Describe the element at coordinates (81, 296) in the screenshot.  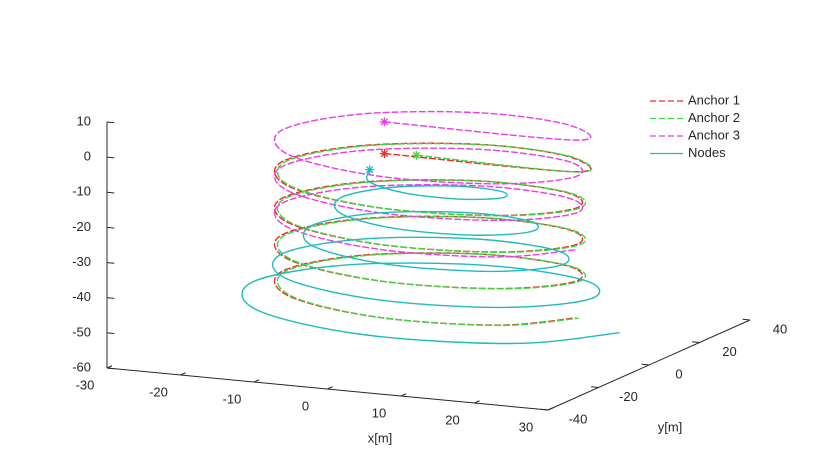
I see `z-tick-label: -40` at that location.